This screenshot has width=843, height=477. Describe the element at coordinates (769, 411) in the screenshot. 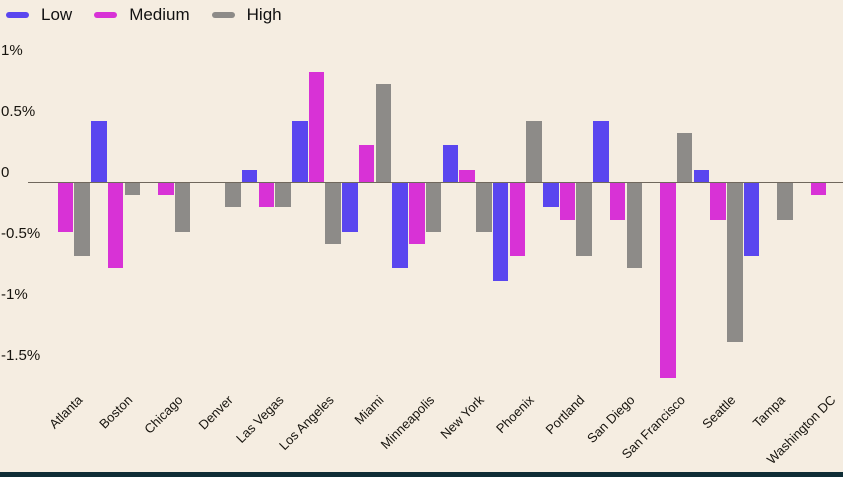

I see `x-axis-label-tampa: Tampa` at that location.